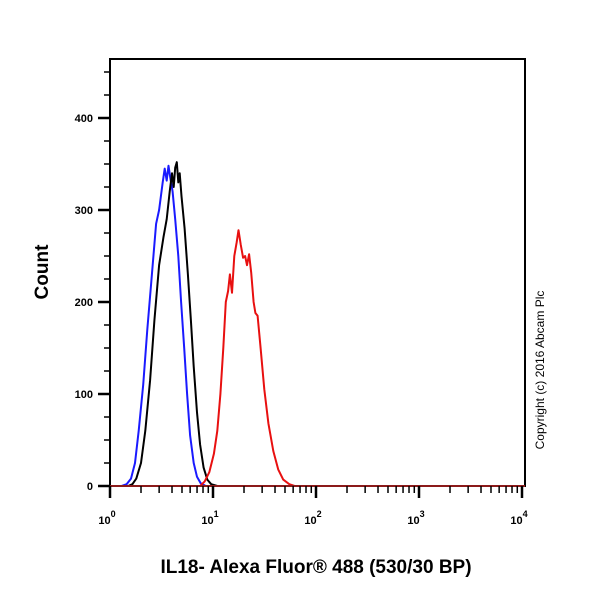 Image resolution: width=600 pixels, height=600 pixels. What do you see at coordinates (93, 284) in the screenshot?
I see `y-axis: 0 100 200 300 400` at bounding box center [93, 284].